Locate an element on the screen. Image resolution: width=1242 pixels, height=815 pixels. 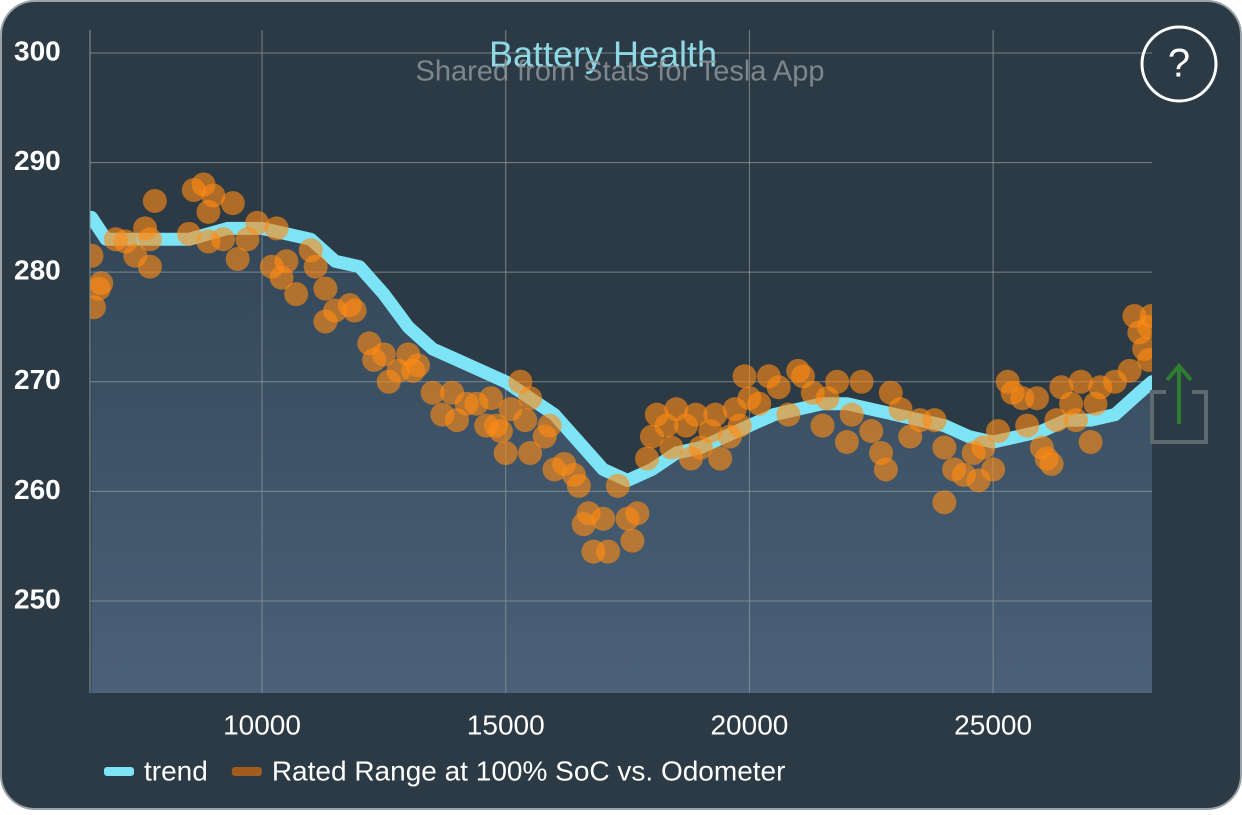
y-tick-label: 290 is located at coordinates (37, 160).